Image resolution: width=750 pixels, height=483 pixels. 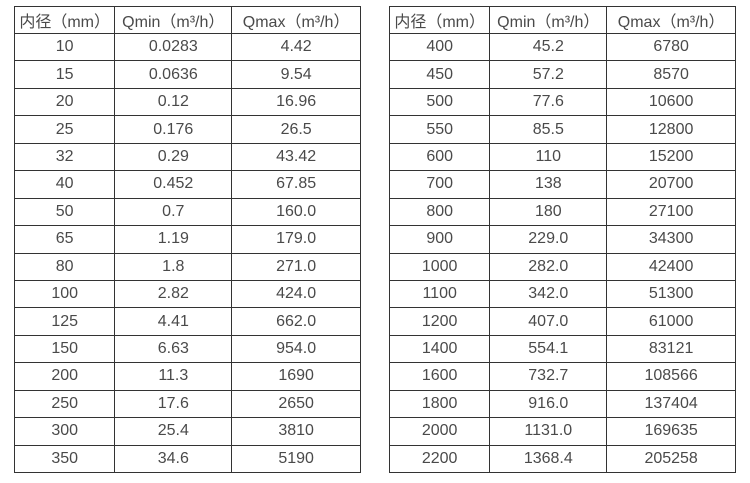 What do you see at coordinates (439, 376) in the screenshot?
I see `table-cell: 1600` at bounding box center [439, 376].